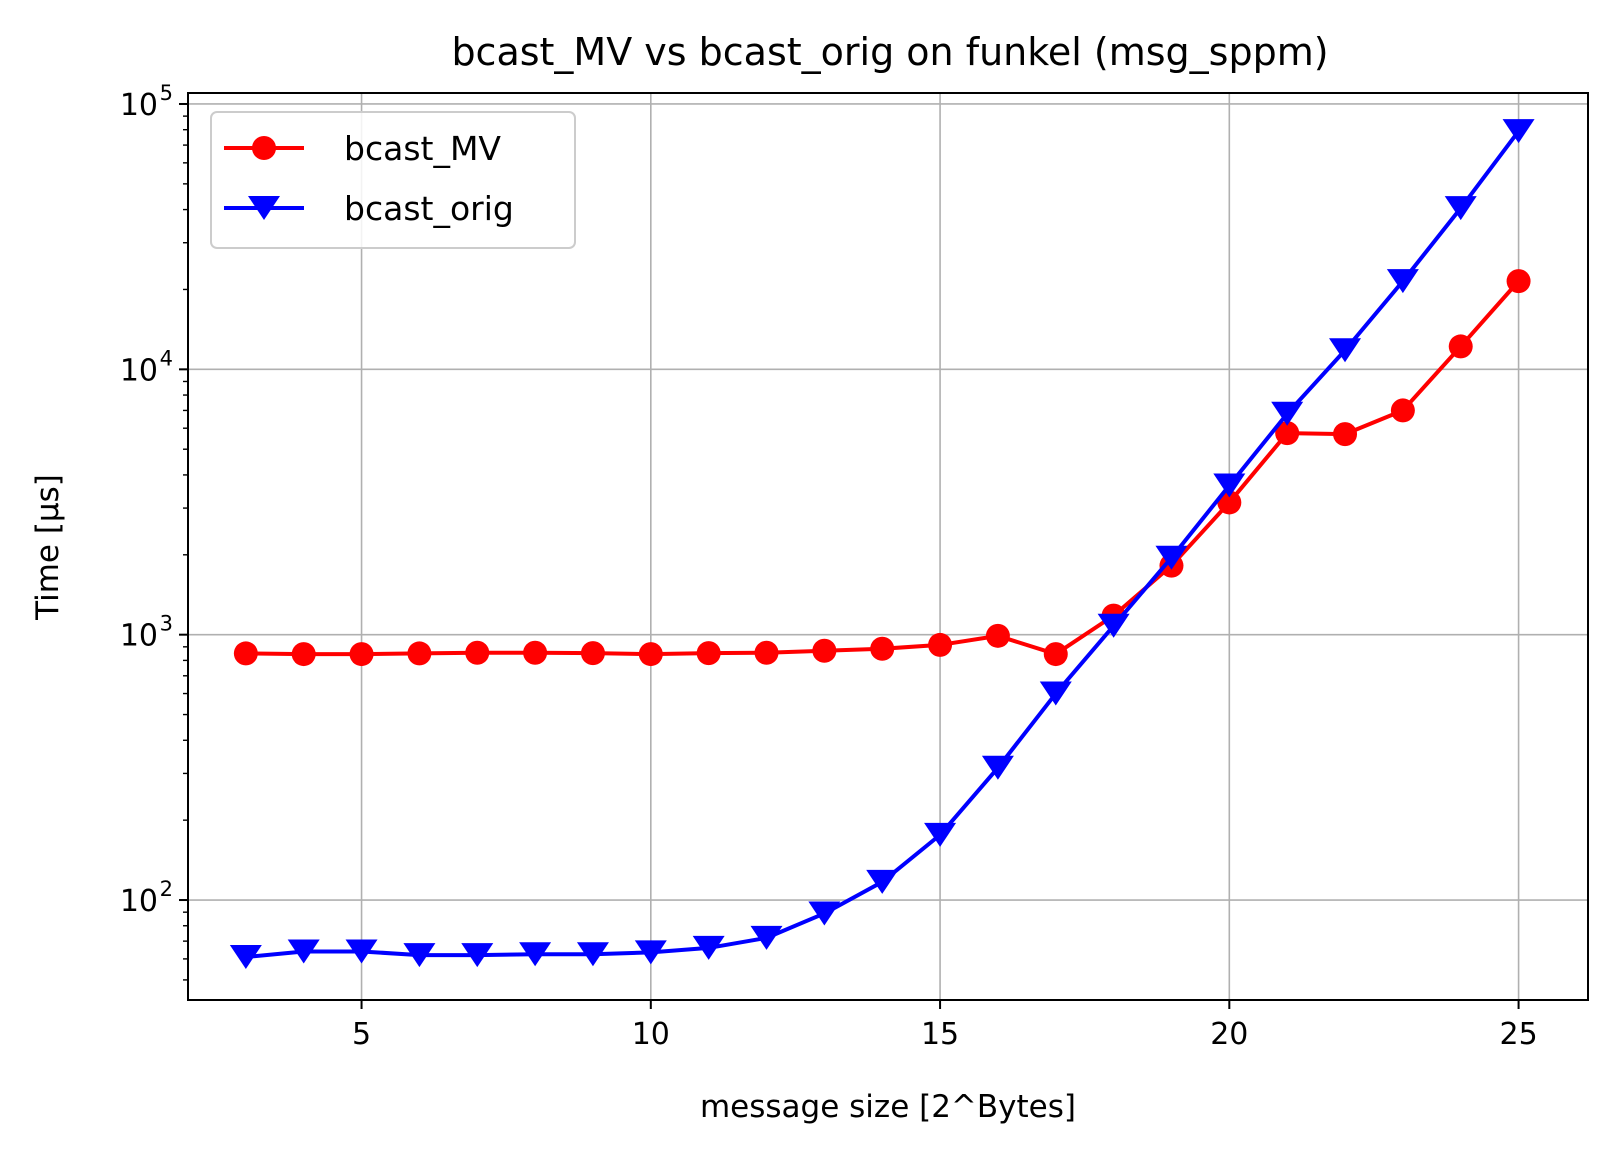  Describe the element at coordinates (1229, 1034) in the screenshot. I see `x-tick-label: 20` at that location.